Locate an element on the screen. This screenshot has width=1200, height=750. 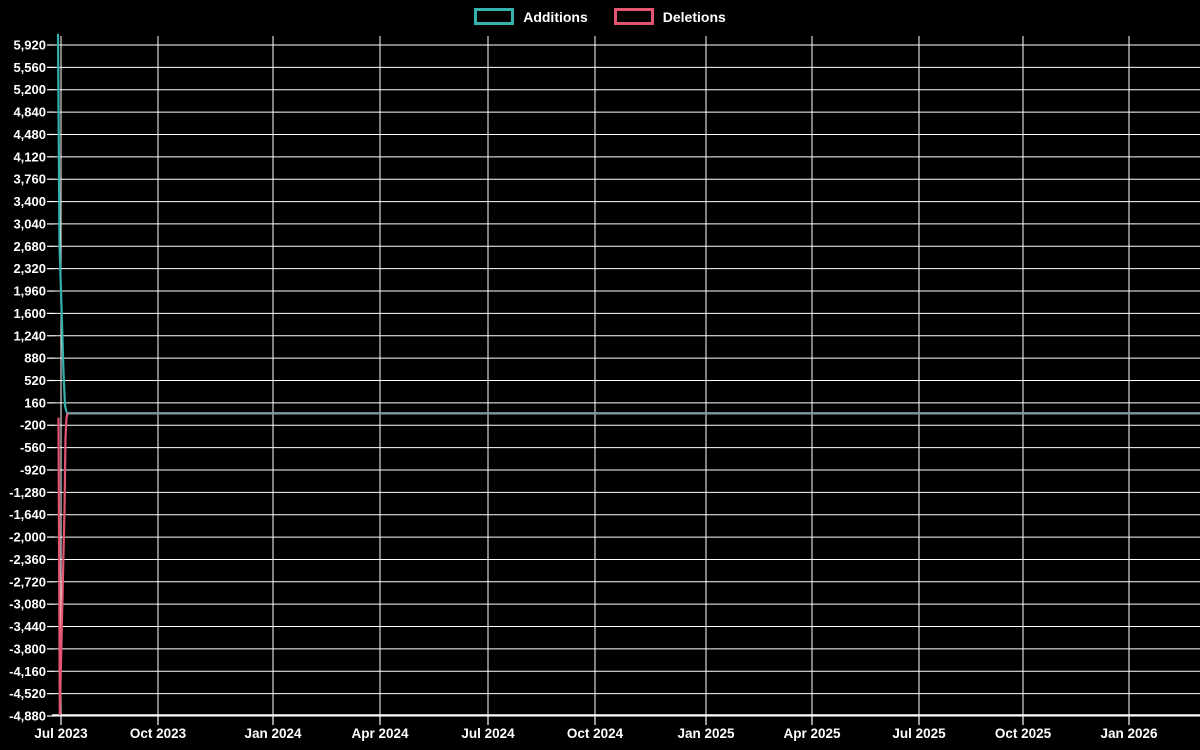
deletions-swatch-icon is located at coordinates (633, 16).